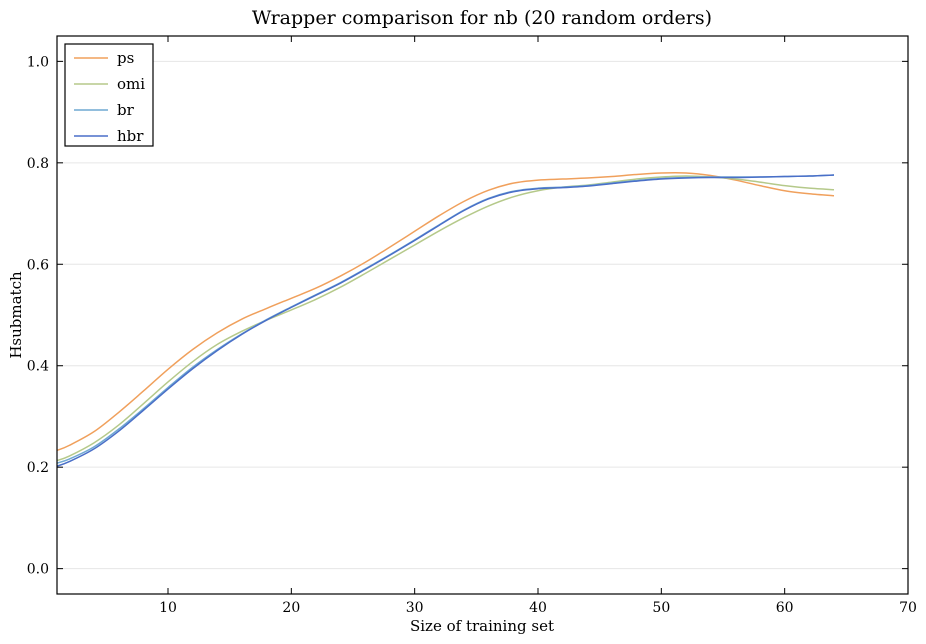  Describe the element at coordinates (38, 468) in the screenshot. I see `y-tick-label: 0.2` at that location.